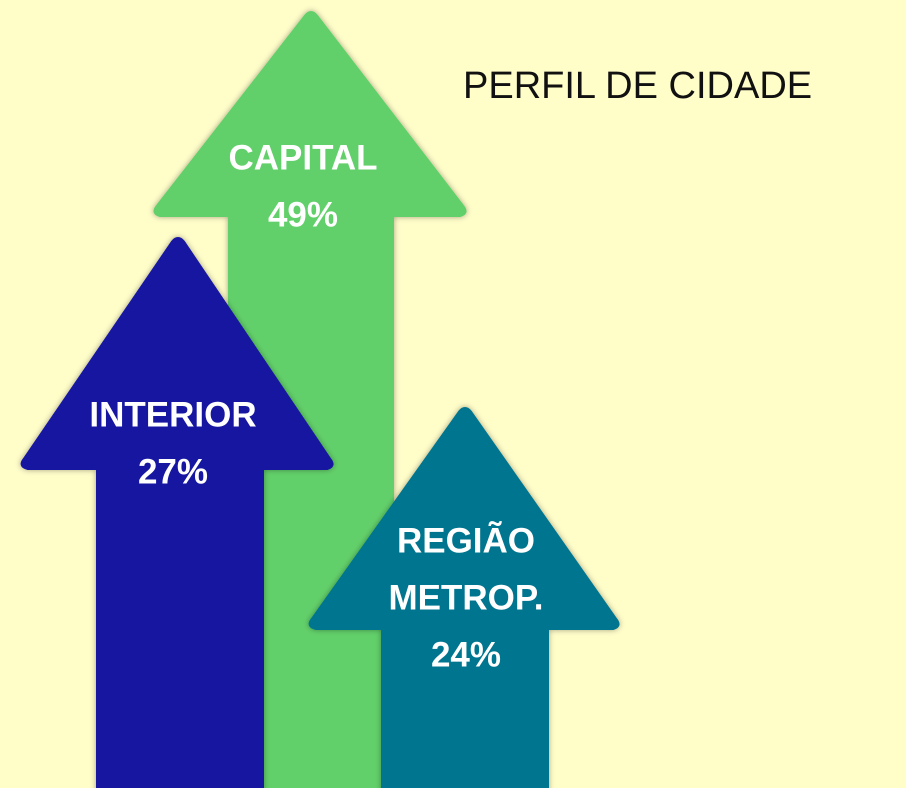  I want to click on arrow-label: CAPITAL, so click(302, 157).